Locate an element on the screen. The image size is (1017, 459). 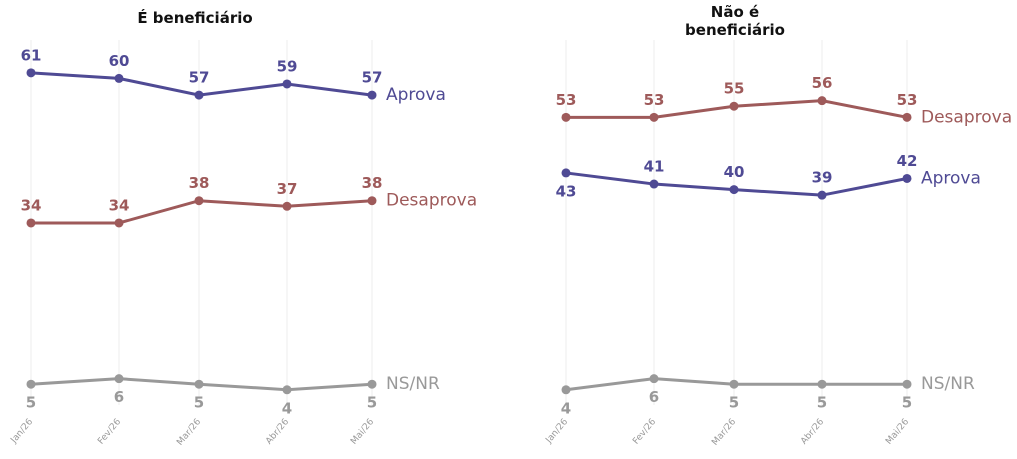
data-label: 40 is located at coordinates (734, 172).